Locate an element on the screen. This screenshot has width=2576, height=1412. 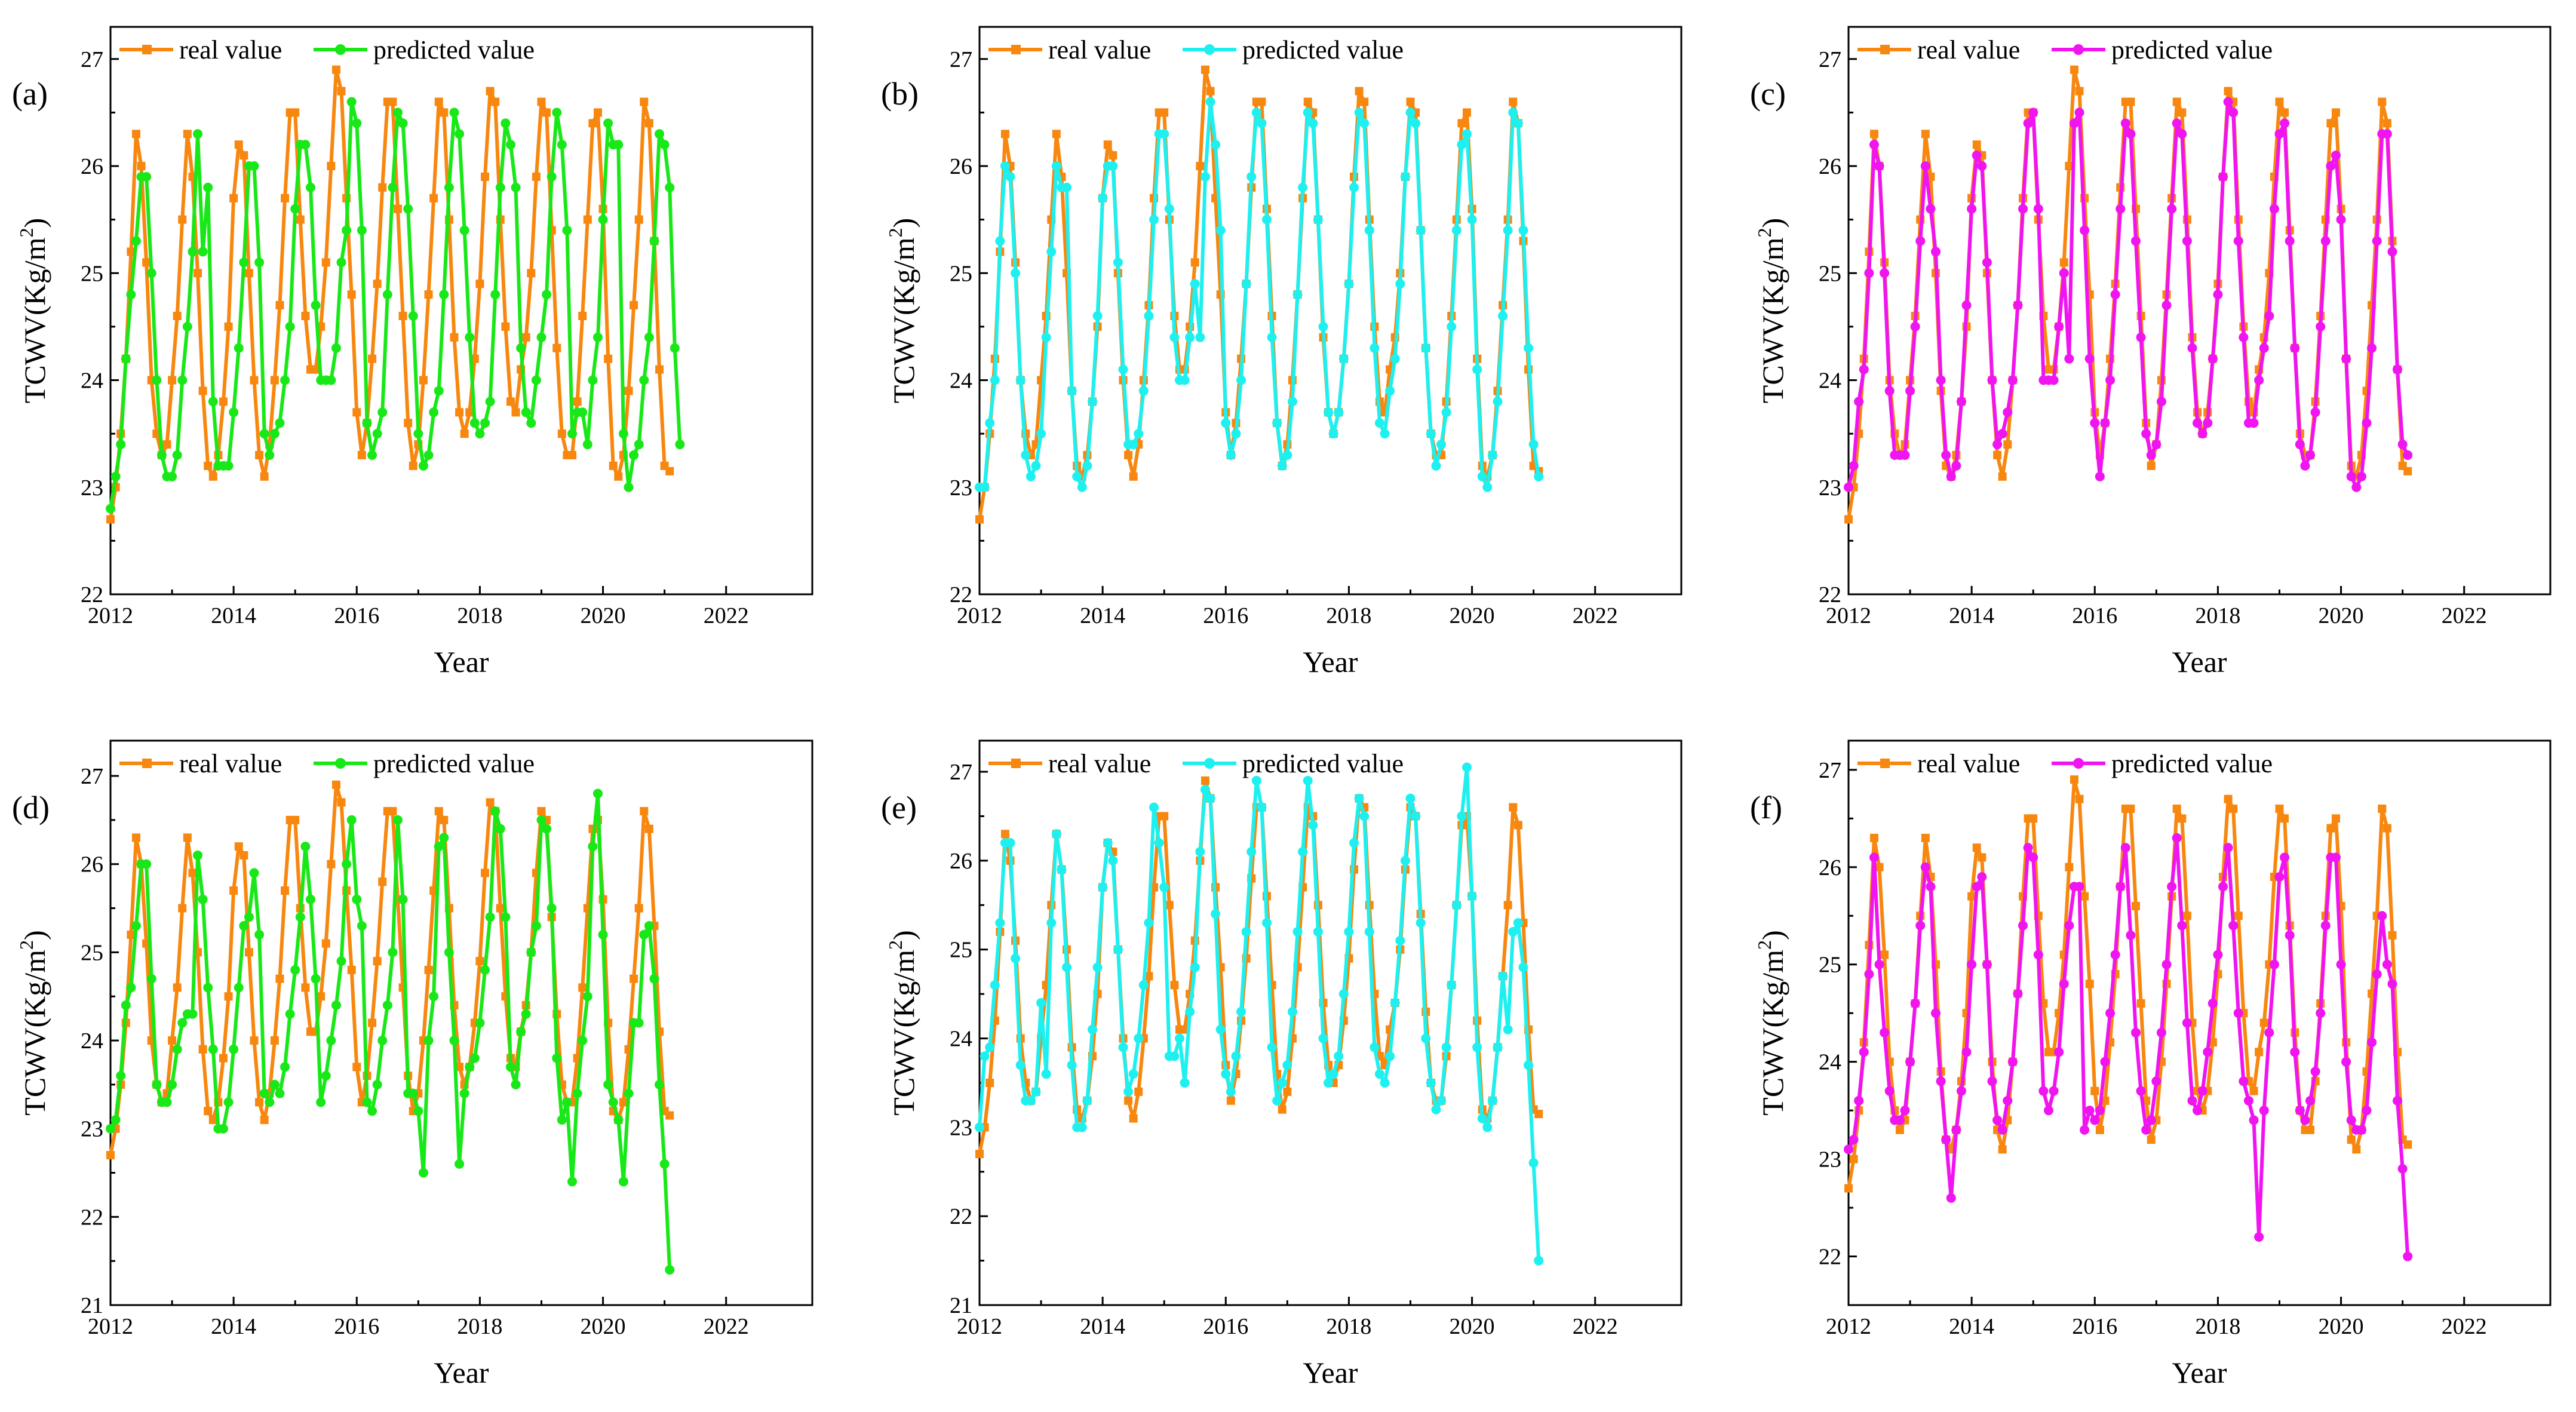
y-axis-label: TCWV(Kg/m2) is located at coordinates (902, 1022).